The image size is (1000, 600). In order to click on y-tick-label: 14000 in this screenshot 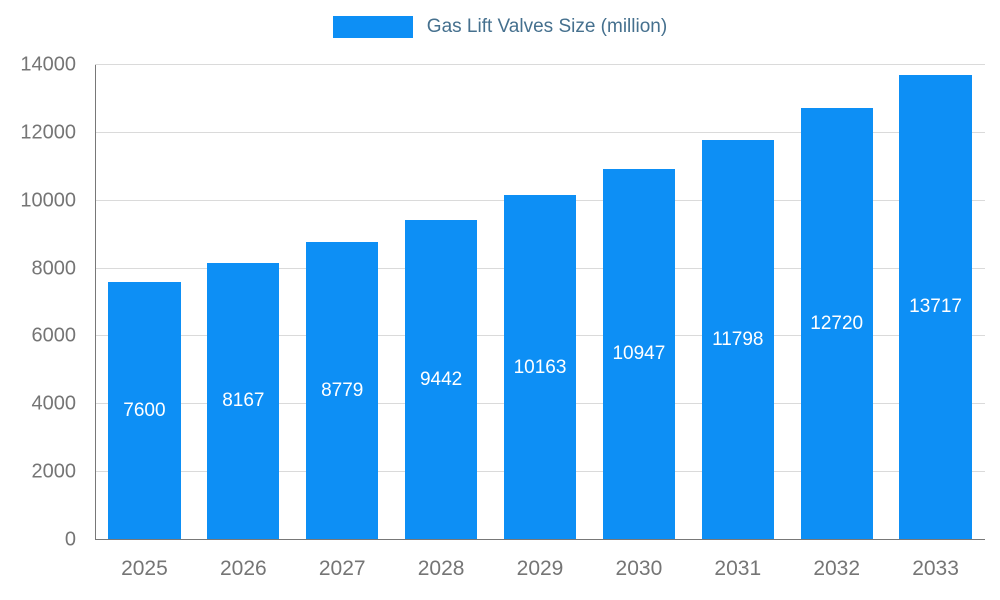, I will do `click(48, 64)`.